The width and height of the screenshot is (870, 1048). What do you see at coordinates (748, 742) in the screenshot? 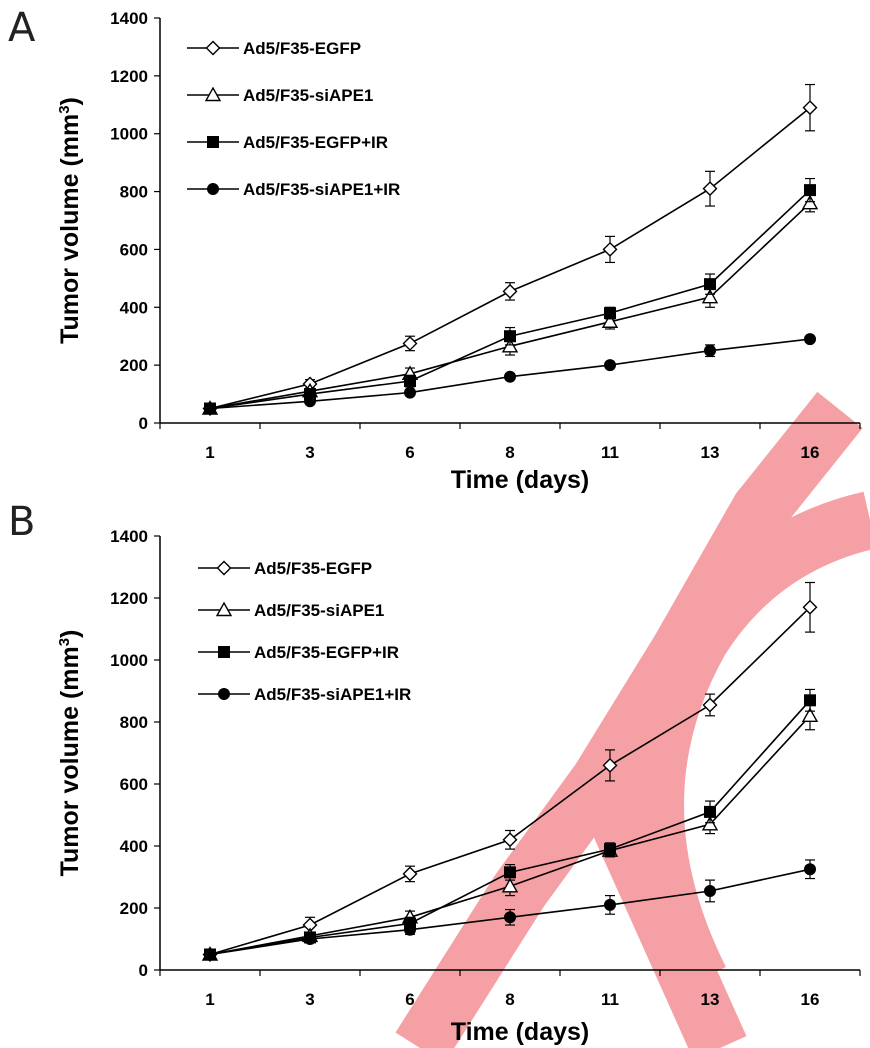
I see `watermark-stroke` at bounding box center [748, 742].